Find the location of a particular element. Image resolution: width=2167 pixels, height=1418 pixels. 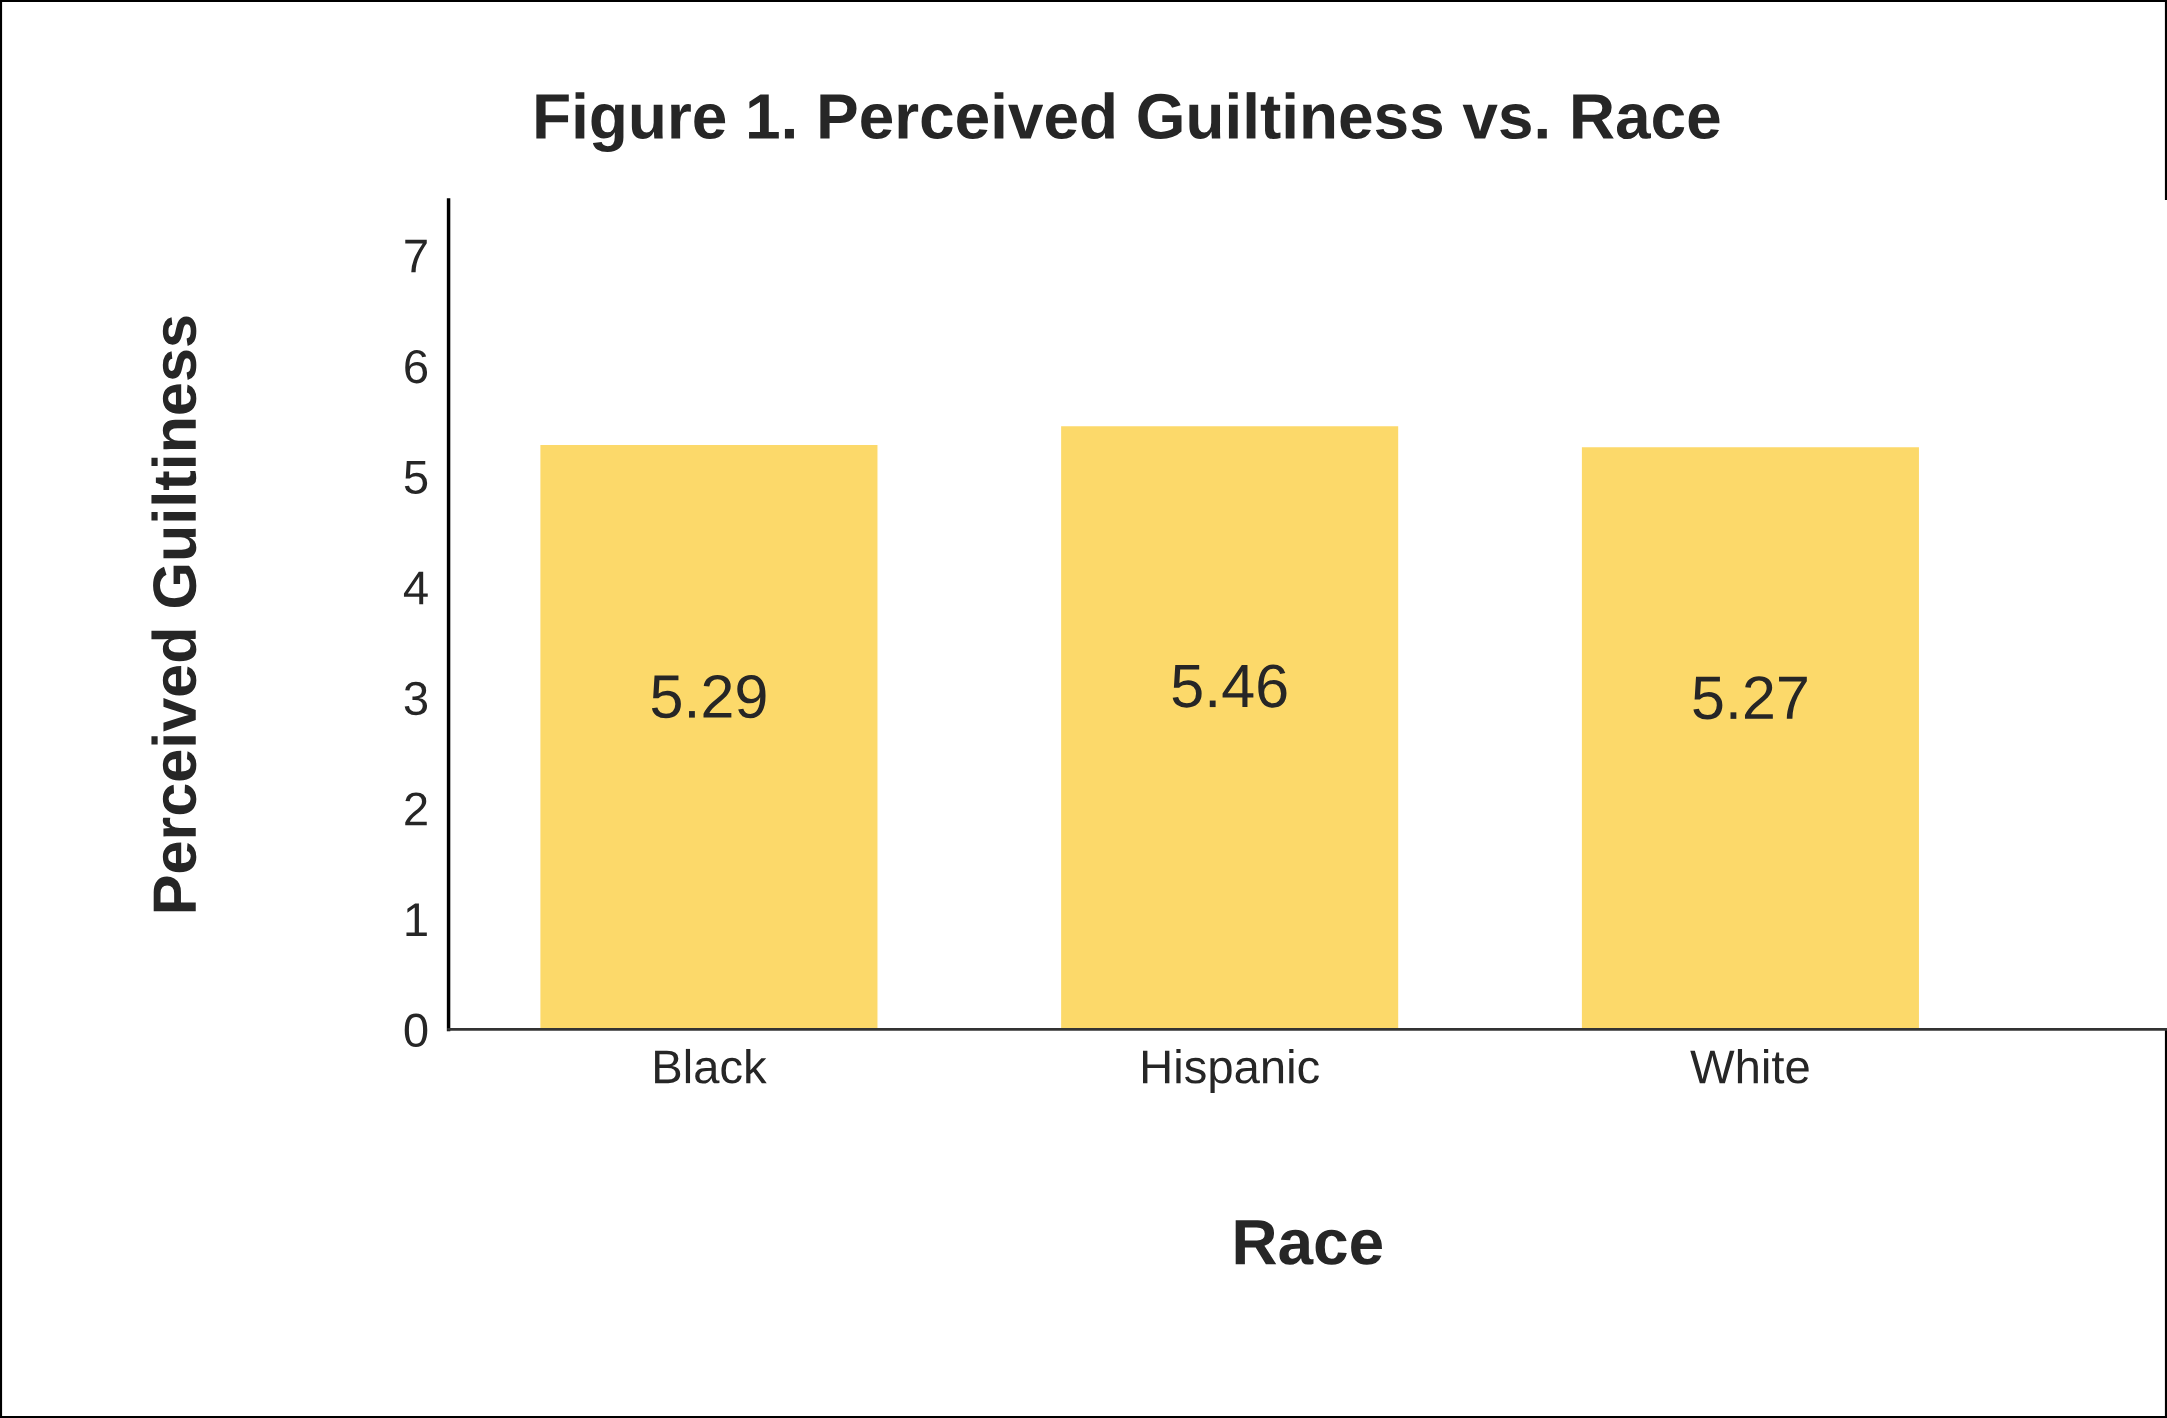

y-tick-label: 3 is located at coordinates (416, 698).